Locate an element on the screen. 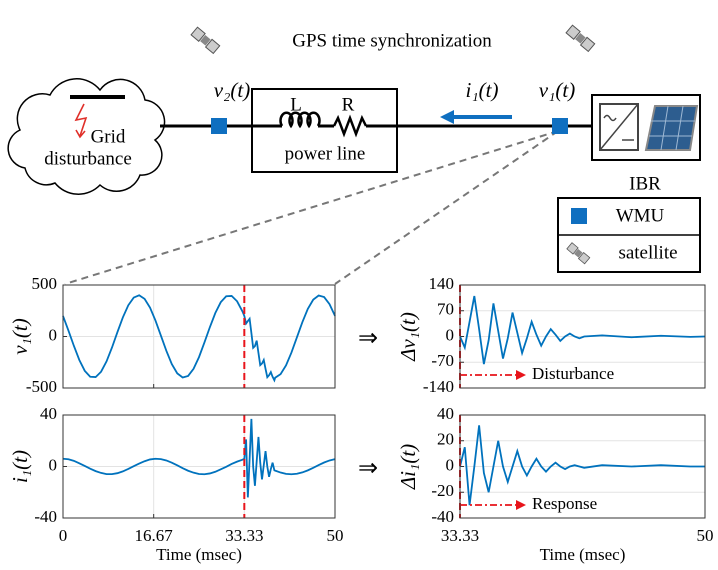 The width and height of the screenshot is (718, 570). legend-text: satellite is located at coordinates (647, 252).